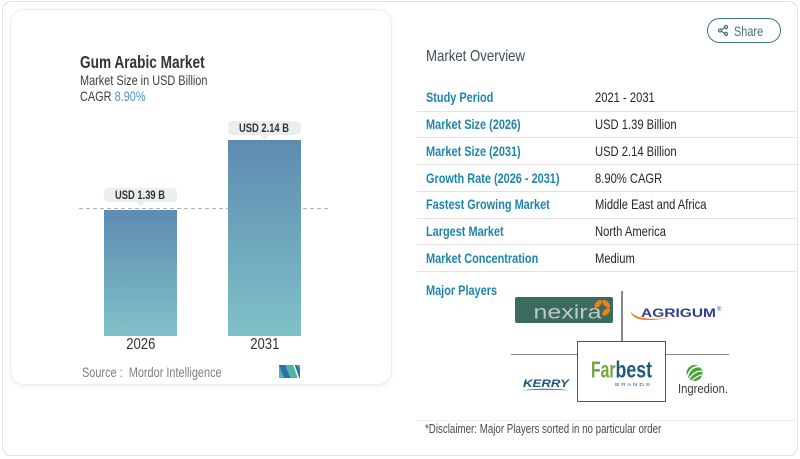 The height and width of the screenshot is (459, 800). What do you see at coordinates (547, 384) in the screenshot?
I see `svg-text: KERRY` at bounding box center [547, 384].